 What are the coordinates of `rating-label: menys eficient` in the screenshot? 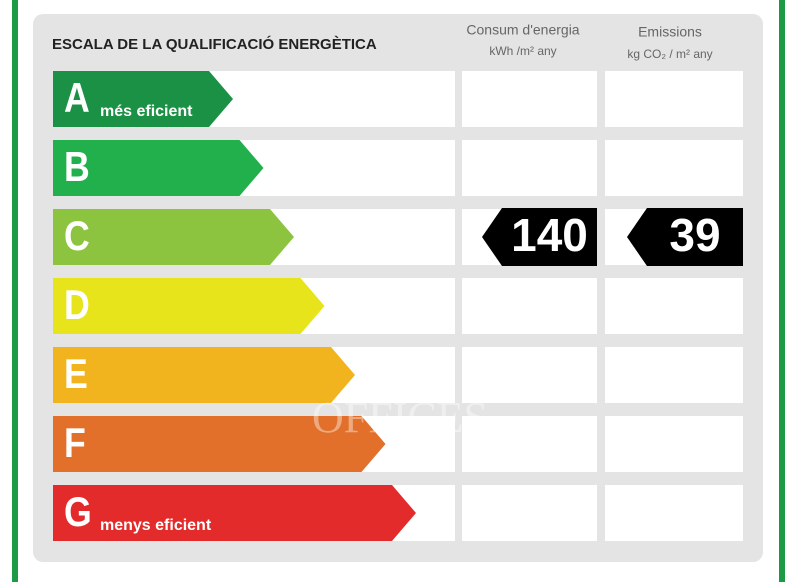 It's located at (156, 525).